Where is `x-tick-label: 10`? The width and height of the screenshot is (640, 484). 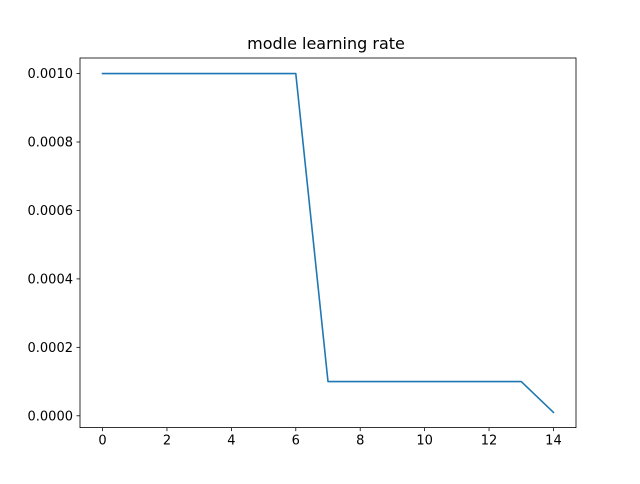
x-tick-label: 10 is located at coordinates (424, 441).